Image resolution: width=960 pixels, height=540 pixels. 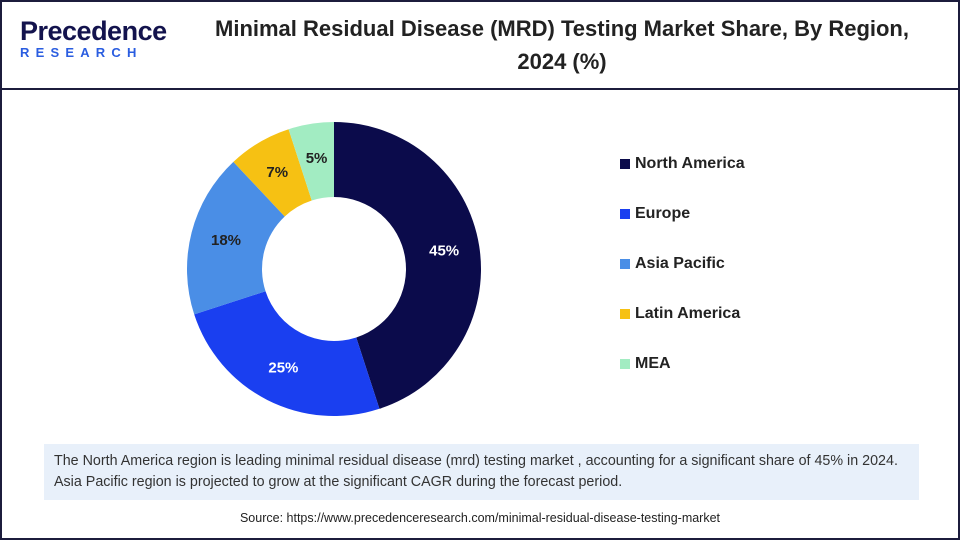 What do you see at coordinates (480, 89) in the screenshot?
I see `divider` at bounding box center [480, 89].